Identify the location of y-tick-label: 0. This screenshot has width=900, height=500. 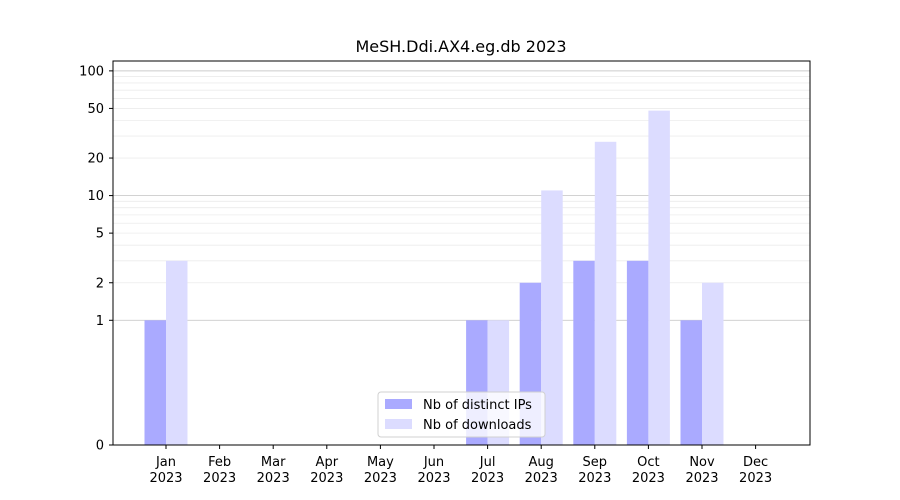
(100, 446).